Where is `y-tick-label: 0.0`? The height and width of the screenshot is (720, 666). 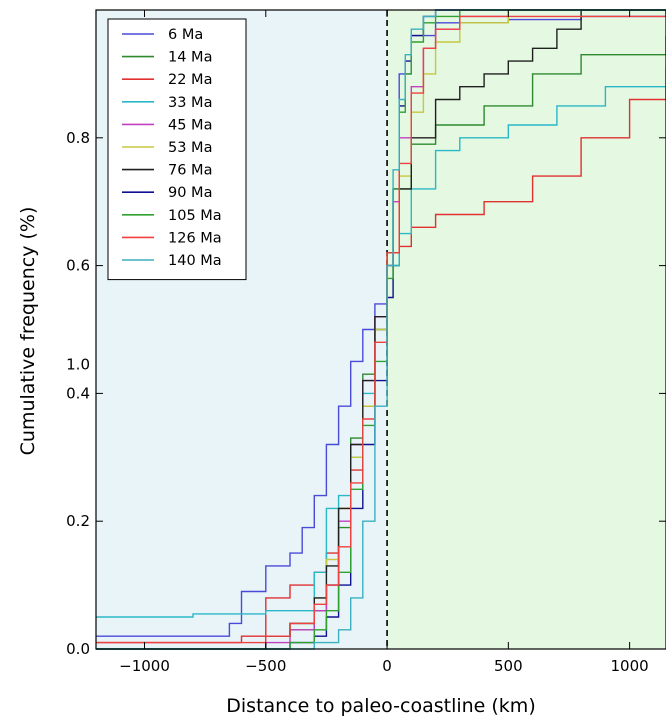 y-tick-label: 0.0 is located at coordinates (78, 649).